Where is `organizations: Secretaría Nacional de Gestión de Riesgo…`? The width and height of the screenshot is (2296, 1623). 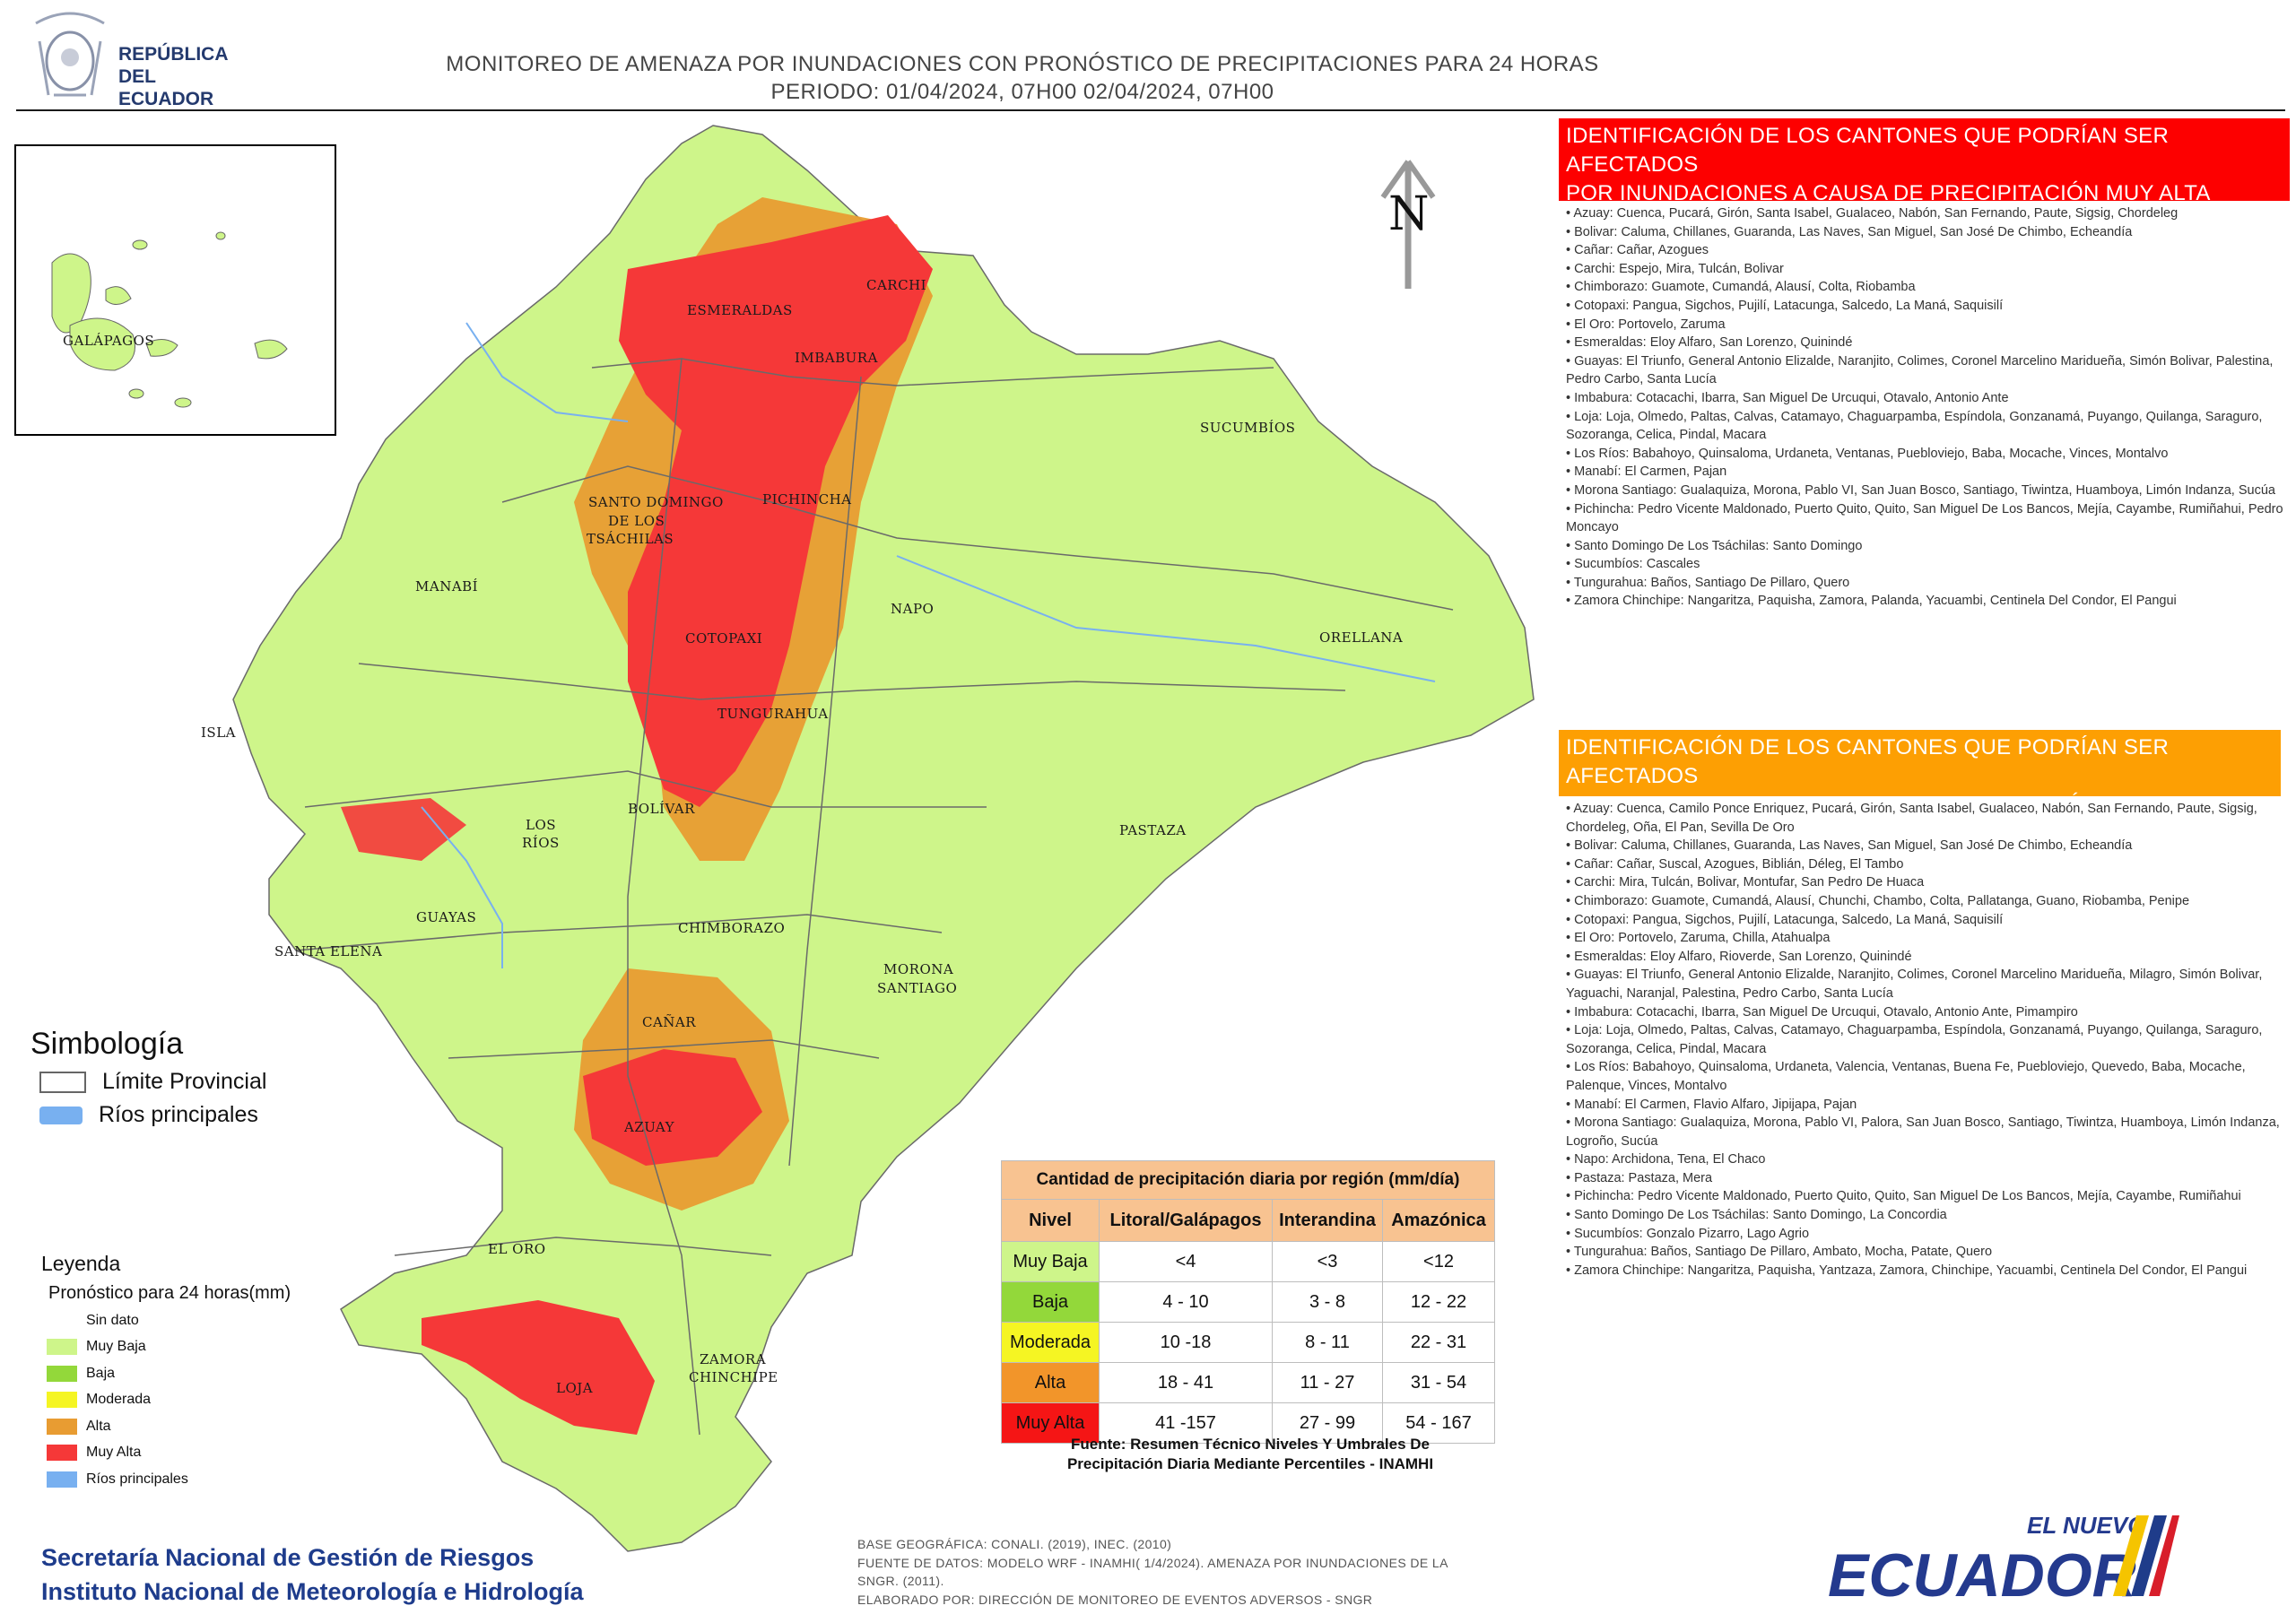 organizations: Secretaría Nacional de Gestión de Riesgo… is located at coordinates (312, 1575).